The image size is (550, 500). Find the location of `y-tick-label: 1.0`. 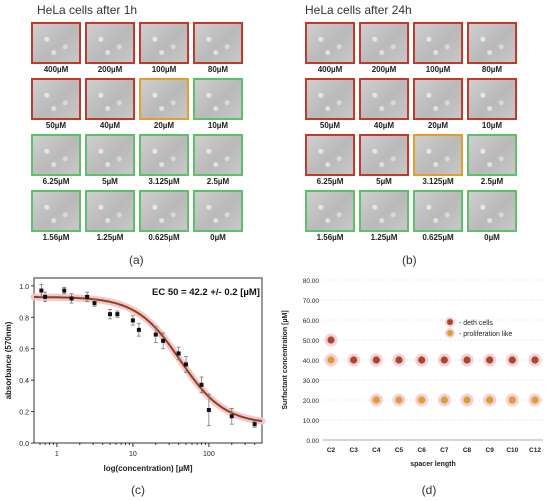

y-tick-label: 1.0 is located at coordinates (24, 287).